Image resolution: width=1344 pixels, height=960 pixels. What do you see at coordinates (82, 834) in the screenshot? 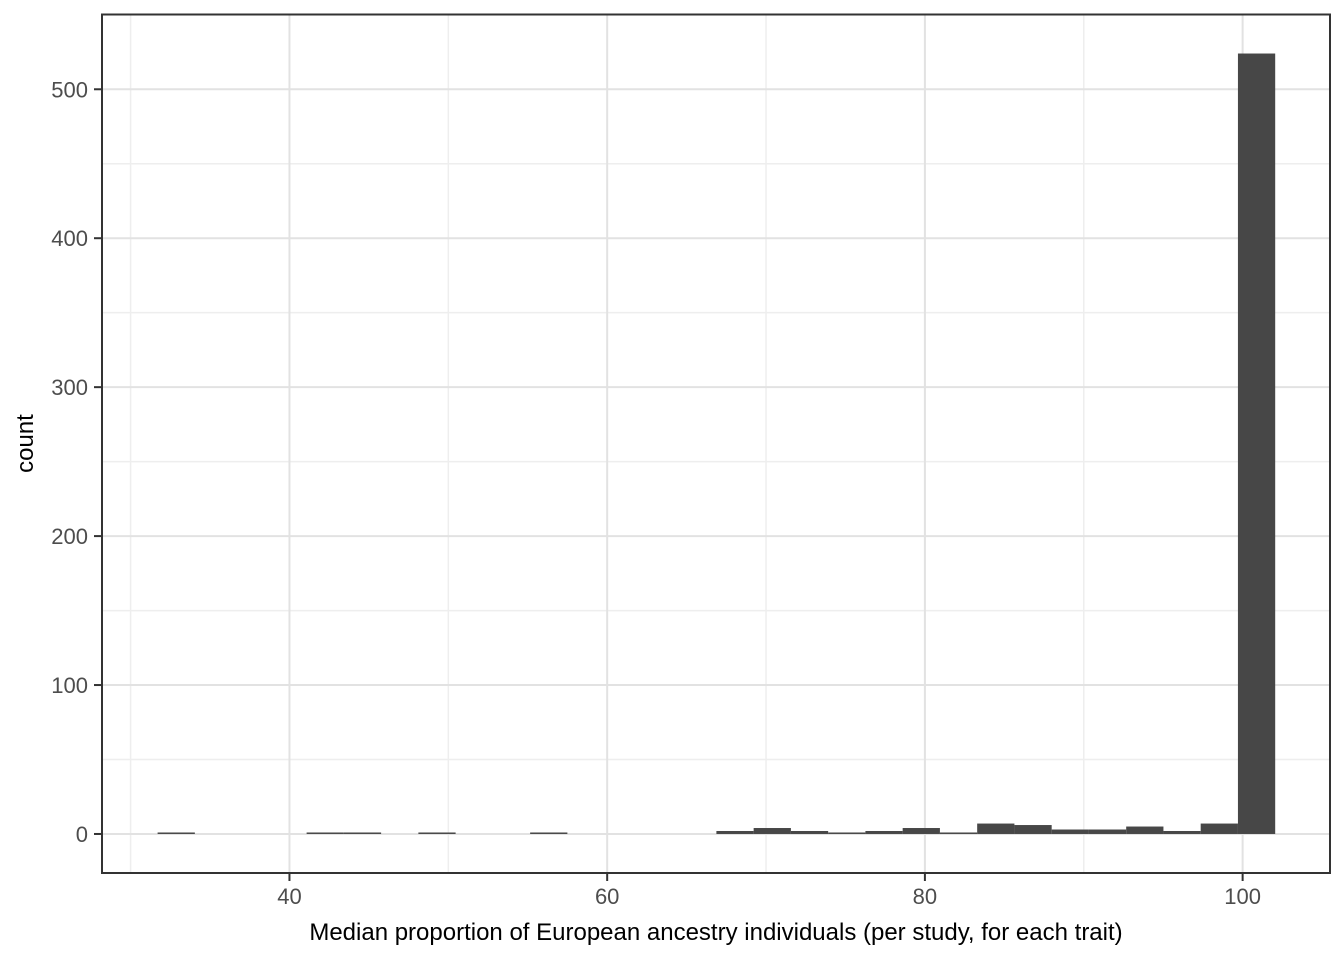
I see `y-tick-label: 0` at bounding box center [82, 834].